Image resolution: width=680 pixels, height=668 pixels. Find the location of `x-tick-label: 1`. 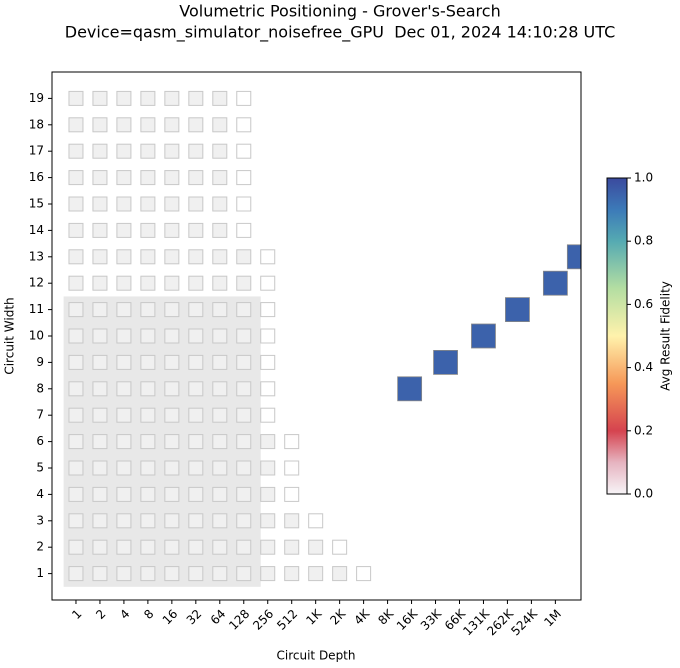

x-tick-label: 1 is located at coordinates (76, 614).